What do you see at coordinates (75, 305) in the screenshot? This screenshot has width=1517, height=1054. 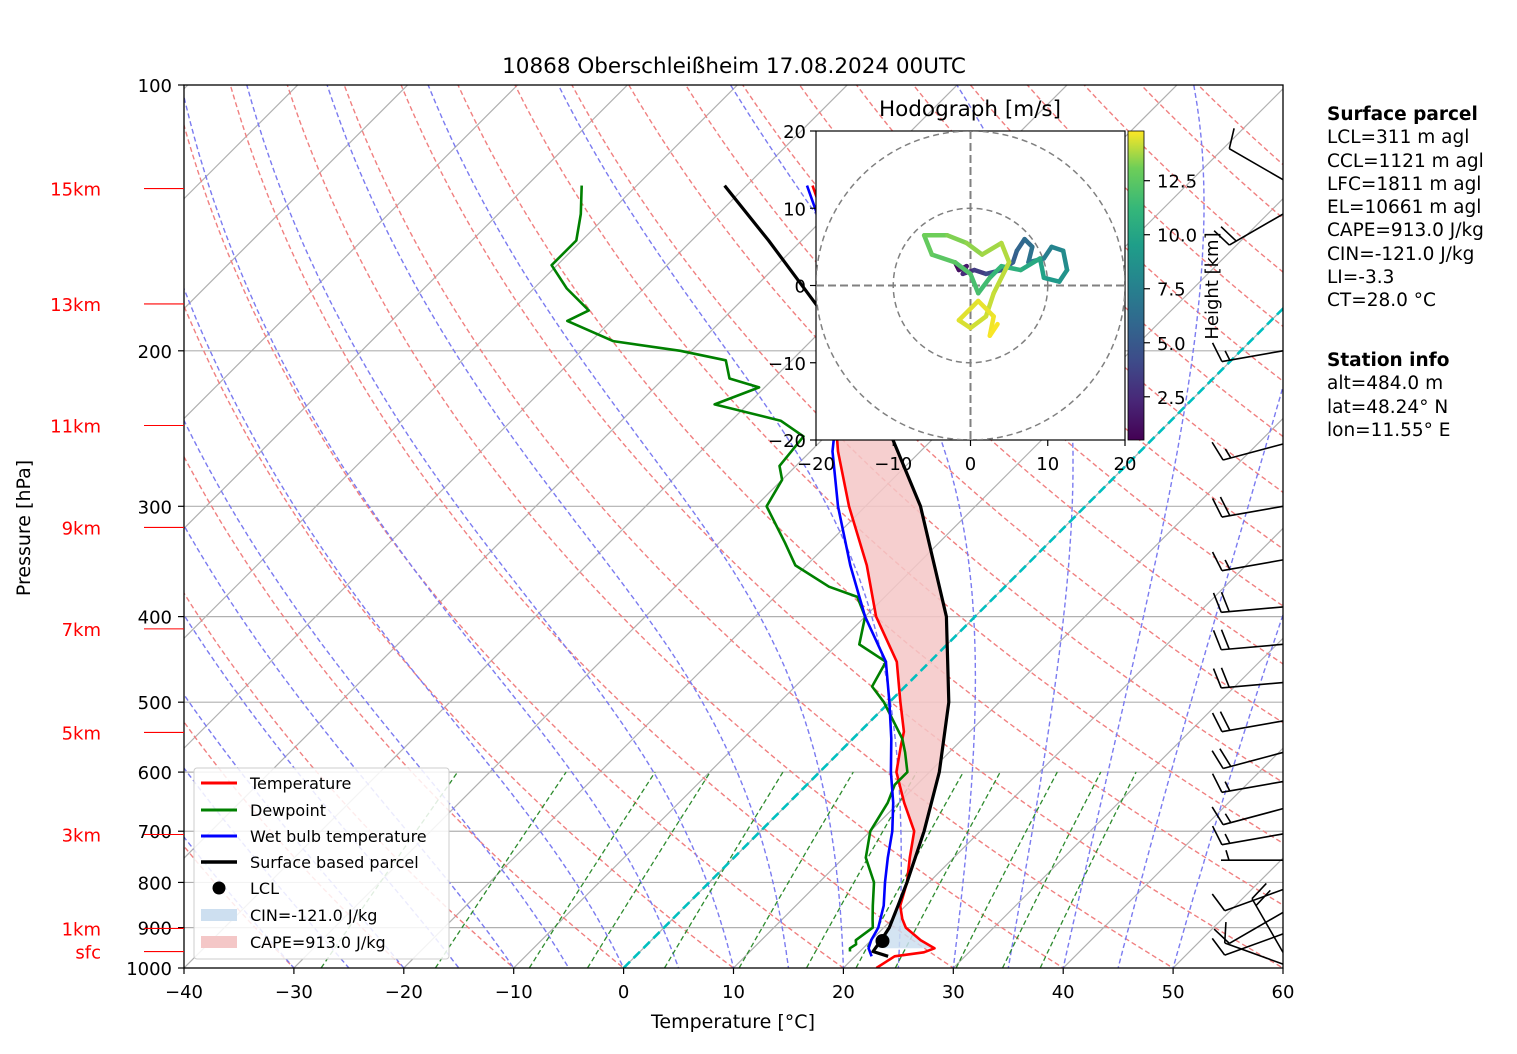 I see `height-label: 13km` at bounding box center [75, 305].